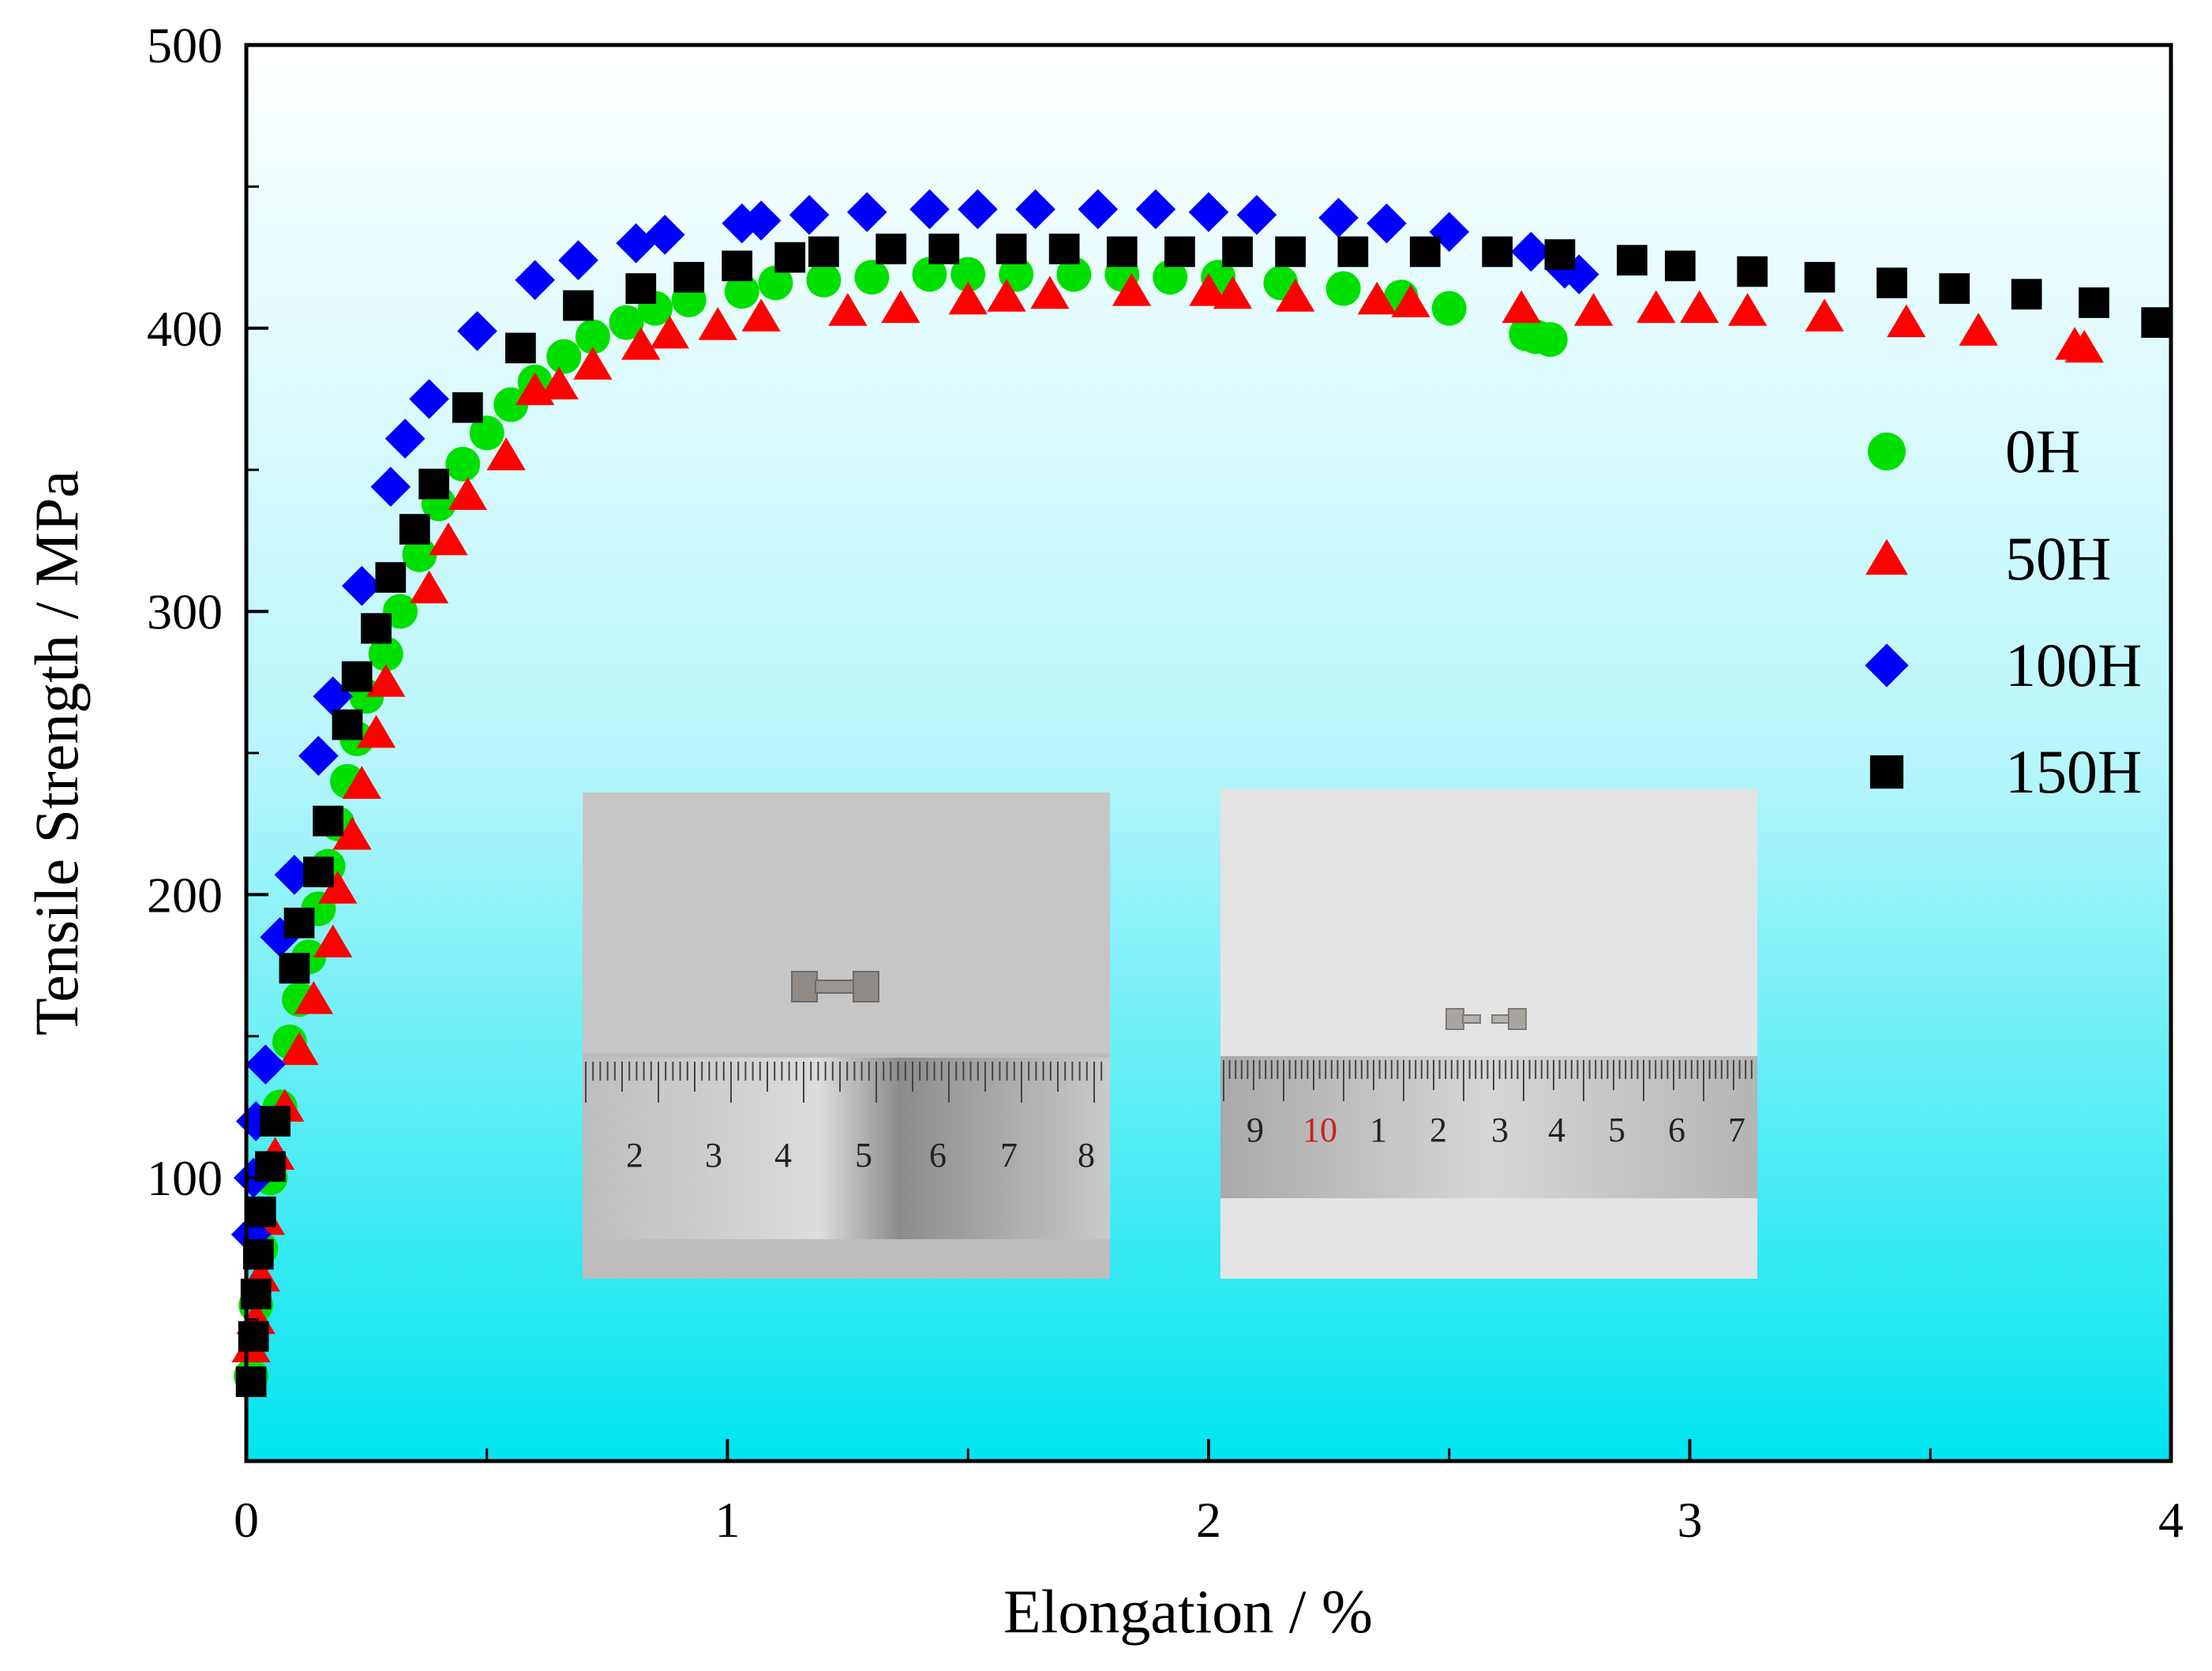 This screenshot has height=1671, width=2212. What do you see at coordinates (728, 1520) in the screenshot?
I see `x-tick-label: 1` at bounding box center [728, 1520].